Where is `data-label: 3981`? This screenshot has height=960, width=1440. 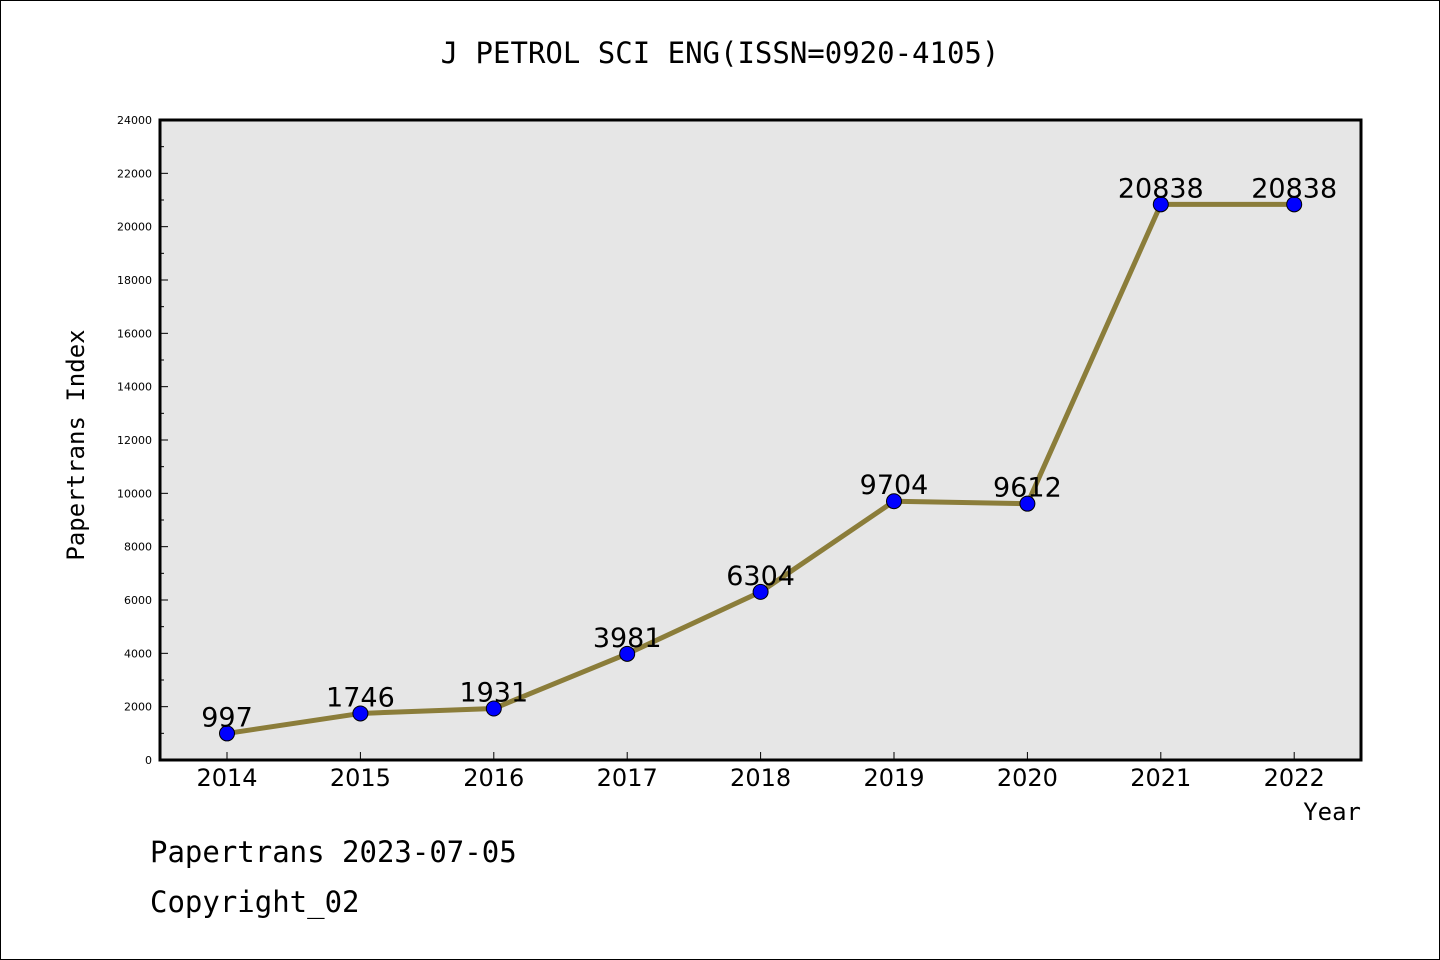 data-label: 3981 is located at coordinates (627, 638).